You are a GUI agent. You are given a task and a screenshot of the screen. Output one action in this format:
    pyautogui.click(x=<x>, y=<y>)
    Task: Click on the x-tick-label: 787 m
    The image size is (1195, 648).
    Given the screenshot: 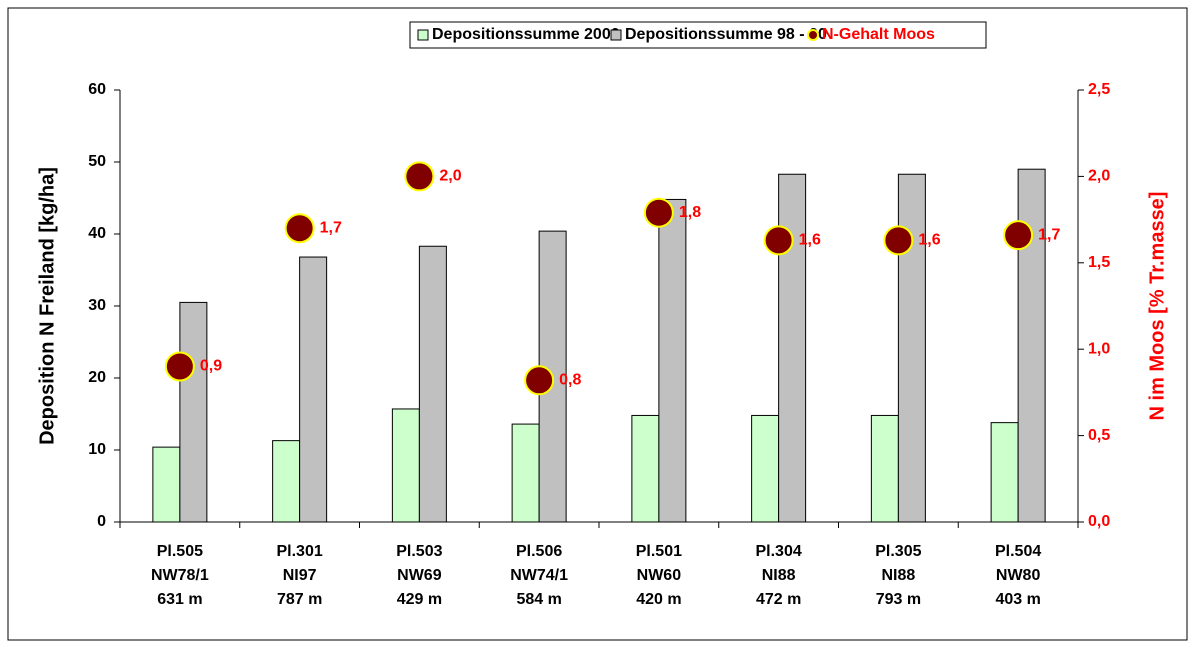 What is the action you would take?
    pyautogui.click(x=299, y=599)
    